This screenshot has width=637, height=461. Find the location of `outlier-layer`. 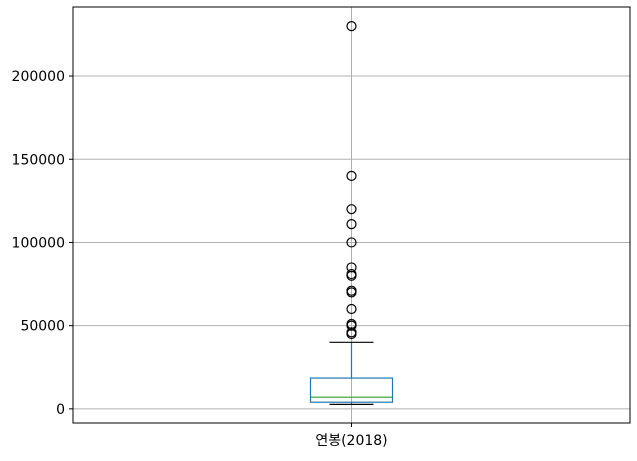

outlier-layer is located at coordinates (351, 180).